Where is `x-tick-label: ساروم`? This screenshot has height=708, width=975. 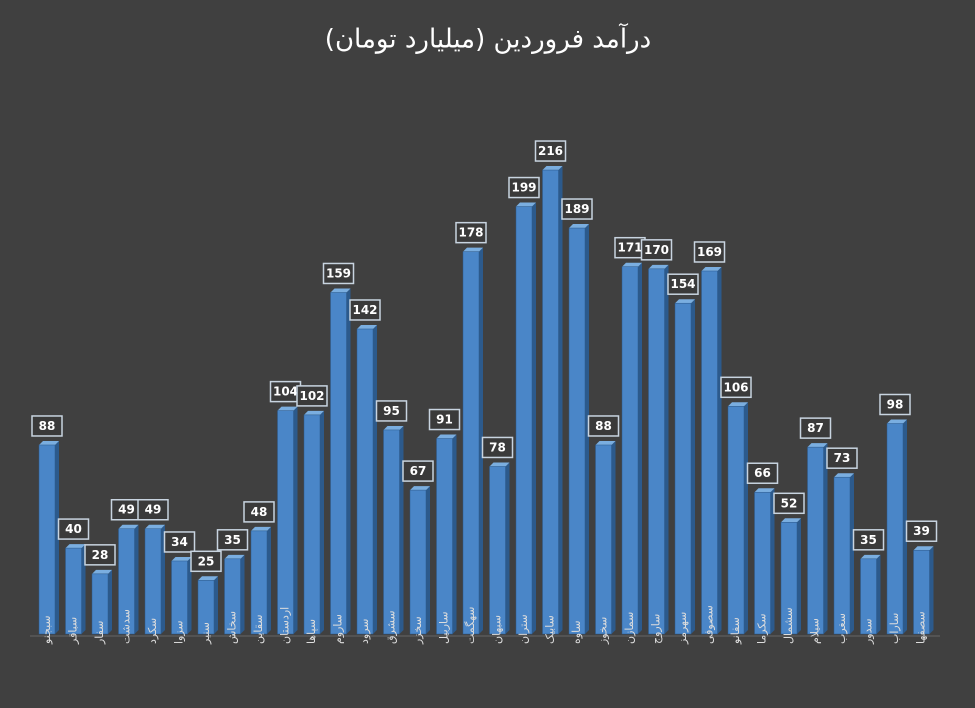
x-tick-label: ساروم is located at coordinates (338, 629).